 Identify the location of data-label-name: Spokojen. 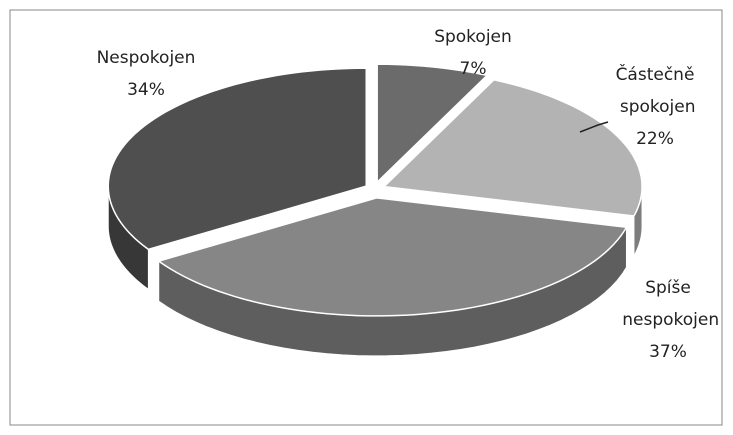
(473, 37).